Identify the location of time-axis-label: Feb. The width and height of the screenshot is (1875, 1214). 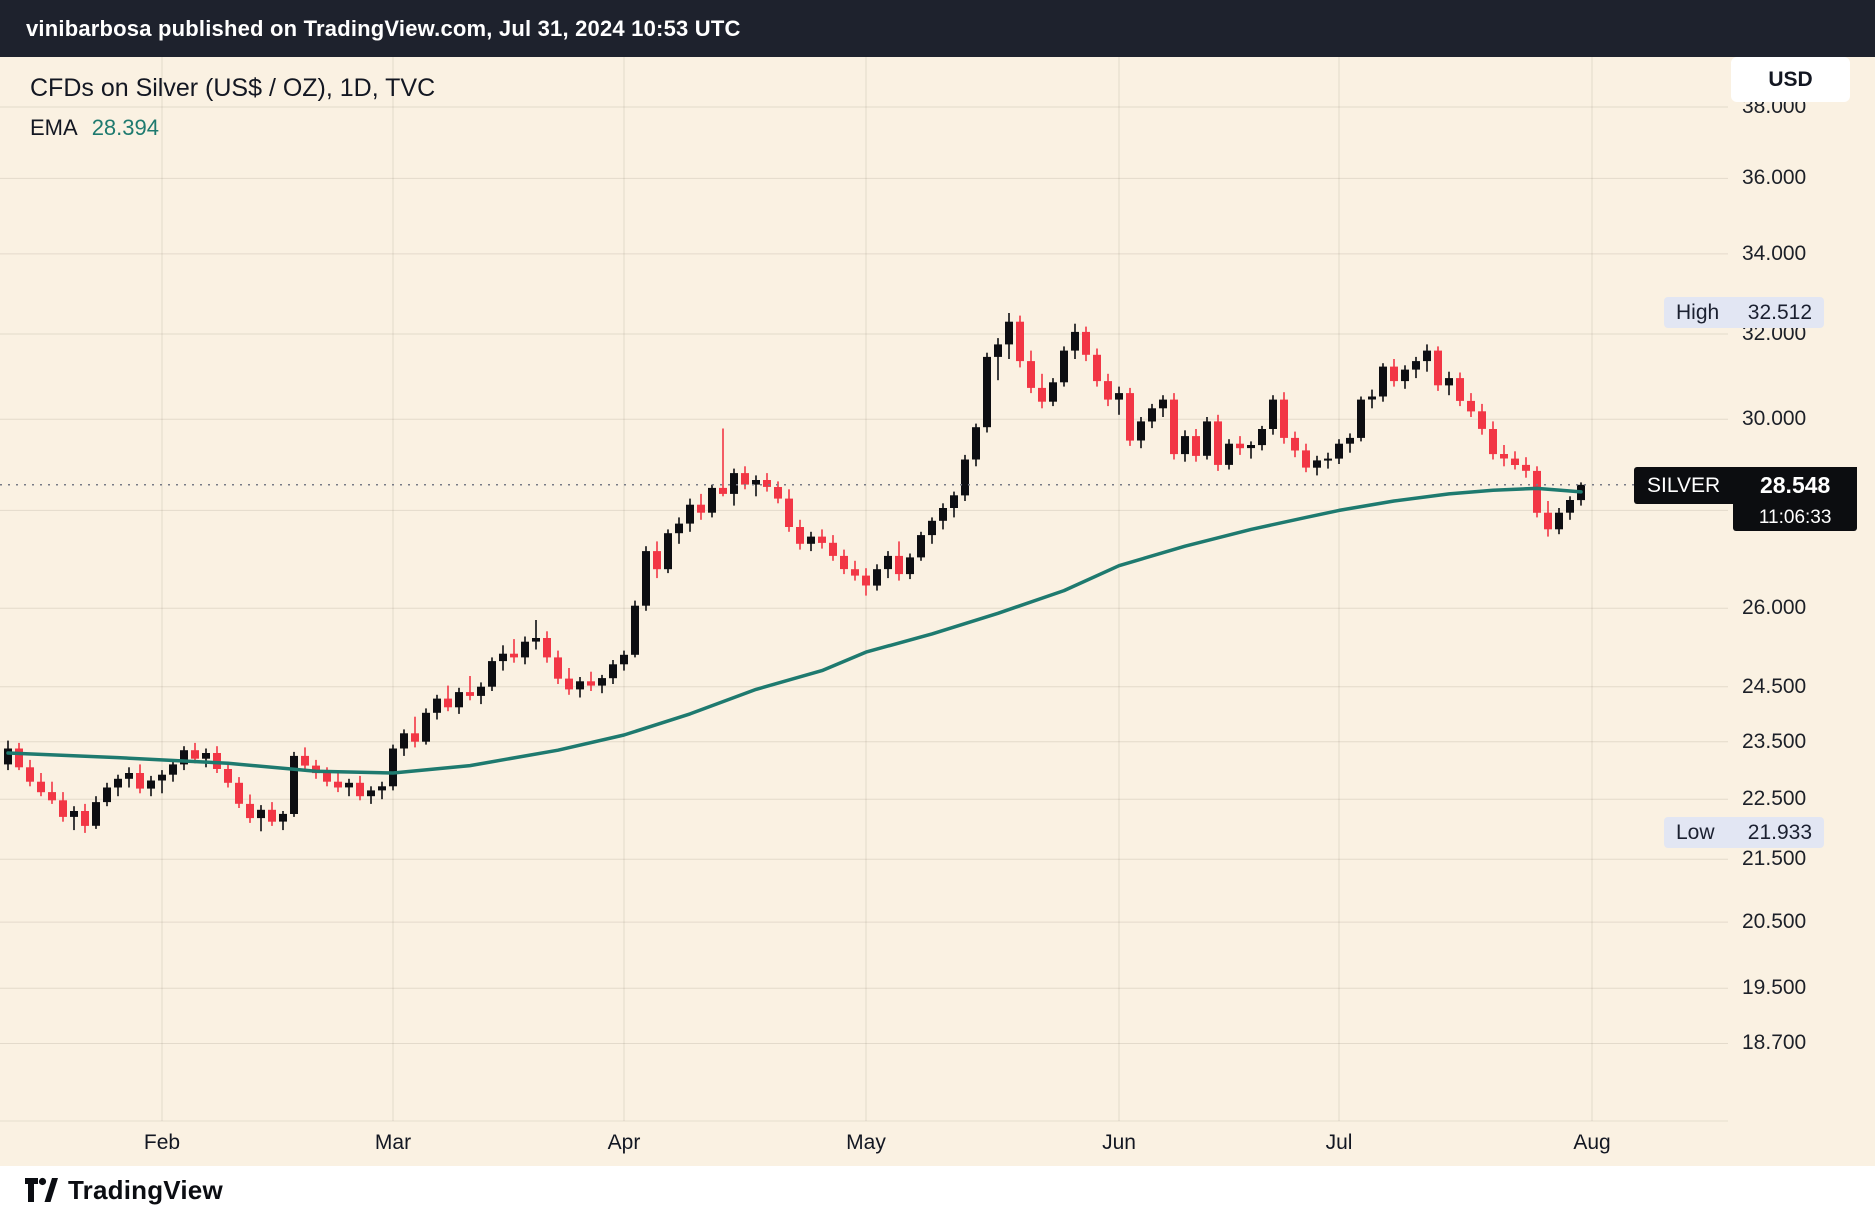
(162, 1142).